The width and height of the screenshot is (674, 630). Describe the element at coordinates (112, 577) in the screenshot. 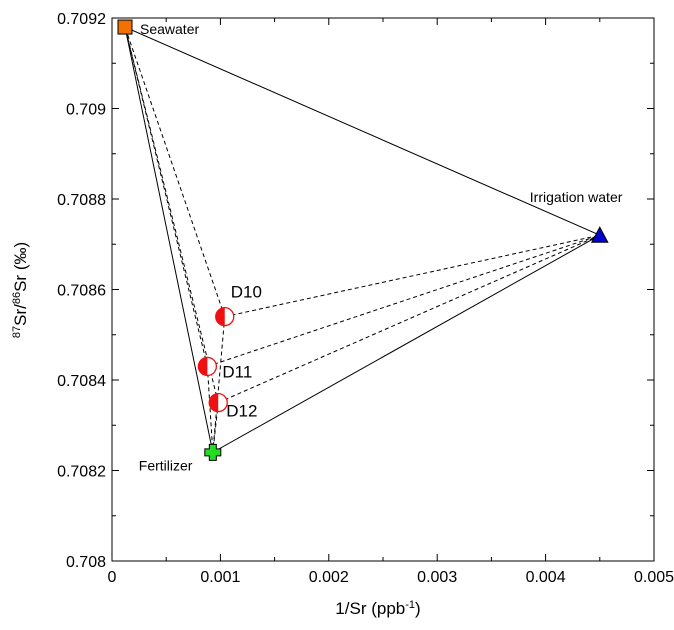

I see `x-tick-label: 0` at that location.